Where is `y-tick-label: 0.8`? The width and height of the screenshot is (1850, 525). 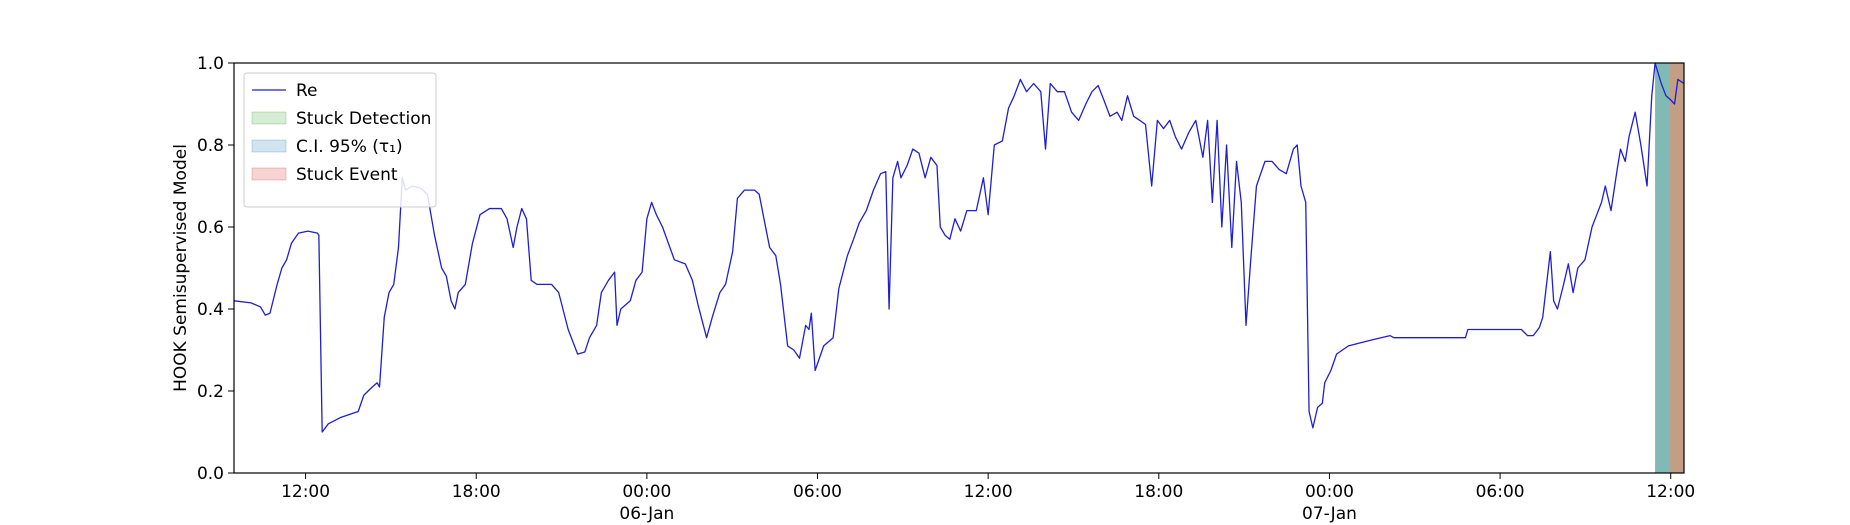
y-tick-label: 0.8 is located at coordinates (210, 146).